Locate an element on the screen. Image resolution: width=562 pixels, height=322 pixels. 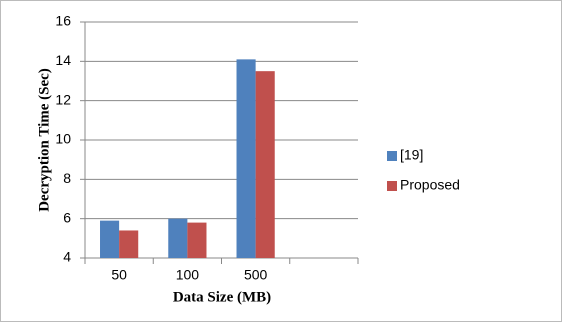
x-tick-label: 100 is located at coordinates (188, 275).